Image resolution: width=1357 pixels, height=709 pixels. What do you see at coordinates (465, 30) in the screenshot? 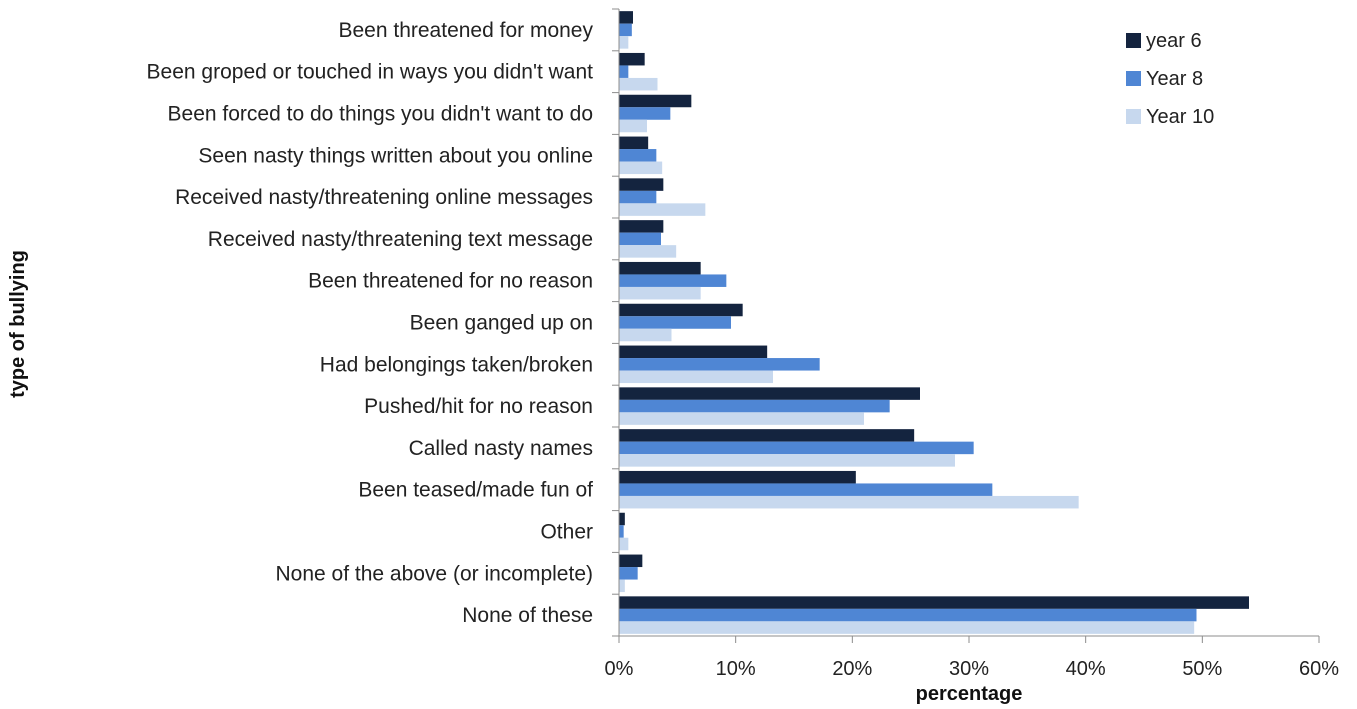
I see `category-label: Been threatened for money` at bounding box center [465, 30].